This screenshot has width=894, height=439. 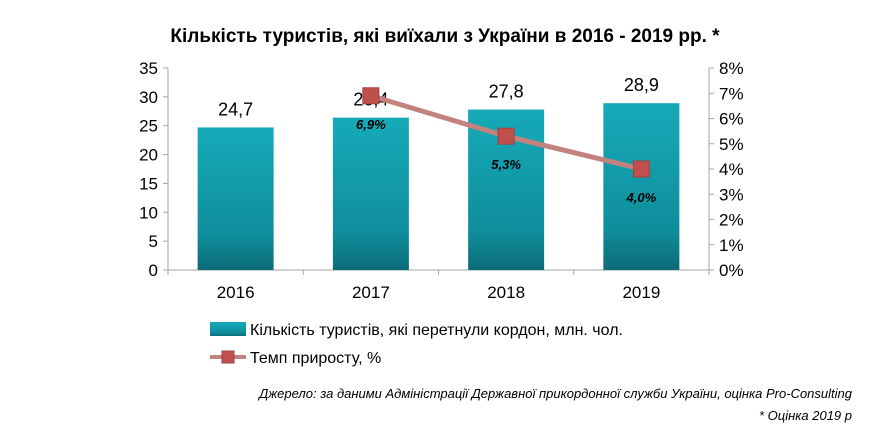 I want to click on bar-value-label: 24,7, so click(x=235, y=109).